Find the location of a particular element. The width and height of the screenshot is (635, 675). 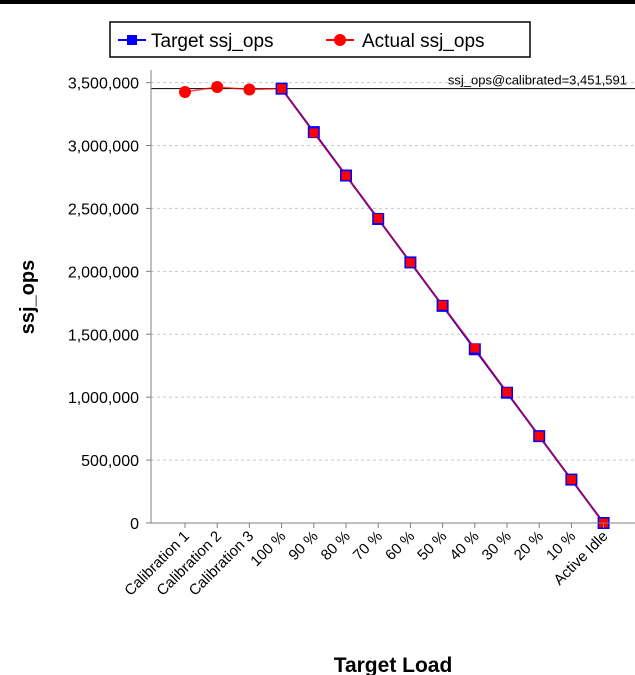

y-axis-title: ssj_ops is located at coordinates (28, 297).